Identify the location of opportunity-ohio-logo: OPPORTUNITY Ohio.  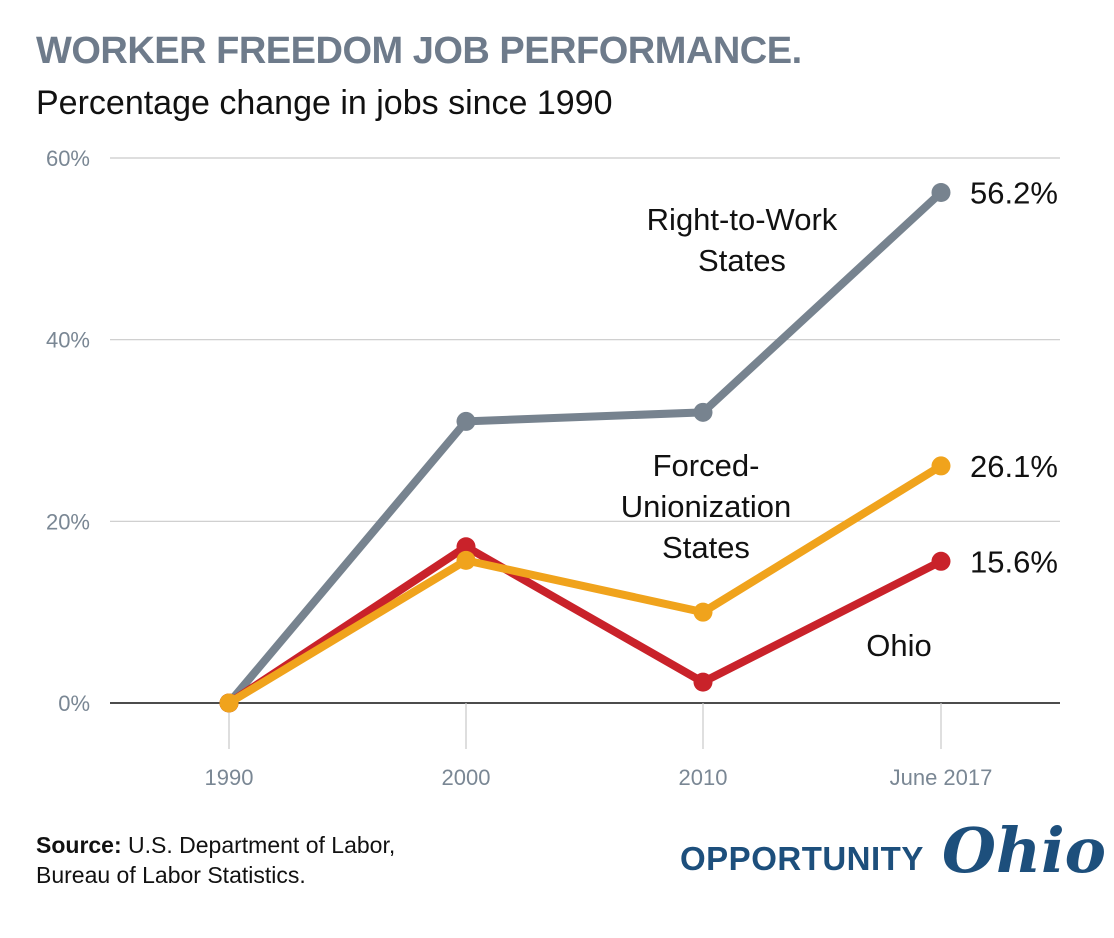
(893, 856).